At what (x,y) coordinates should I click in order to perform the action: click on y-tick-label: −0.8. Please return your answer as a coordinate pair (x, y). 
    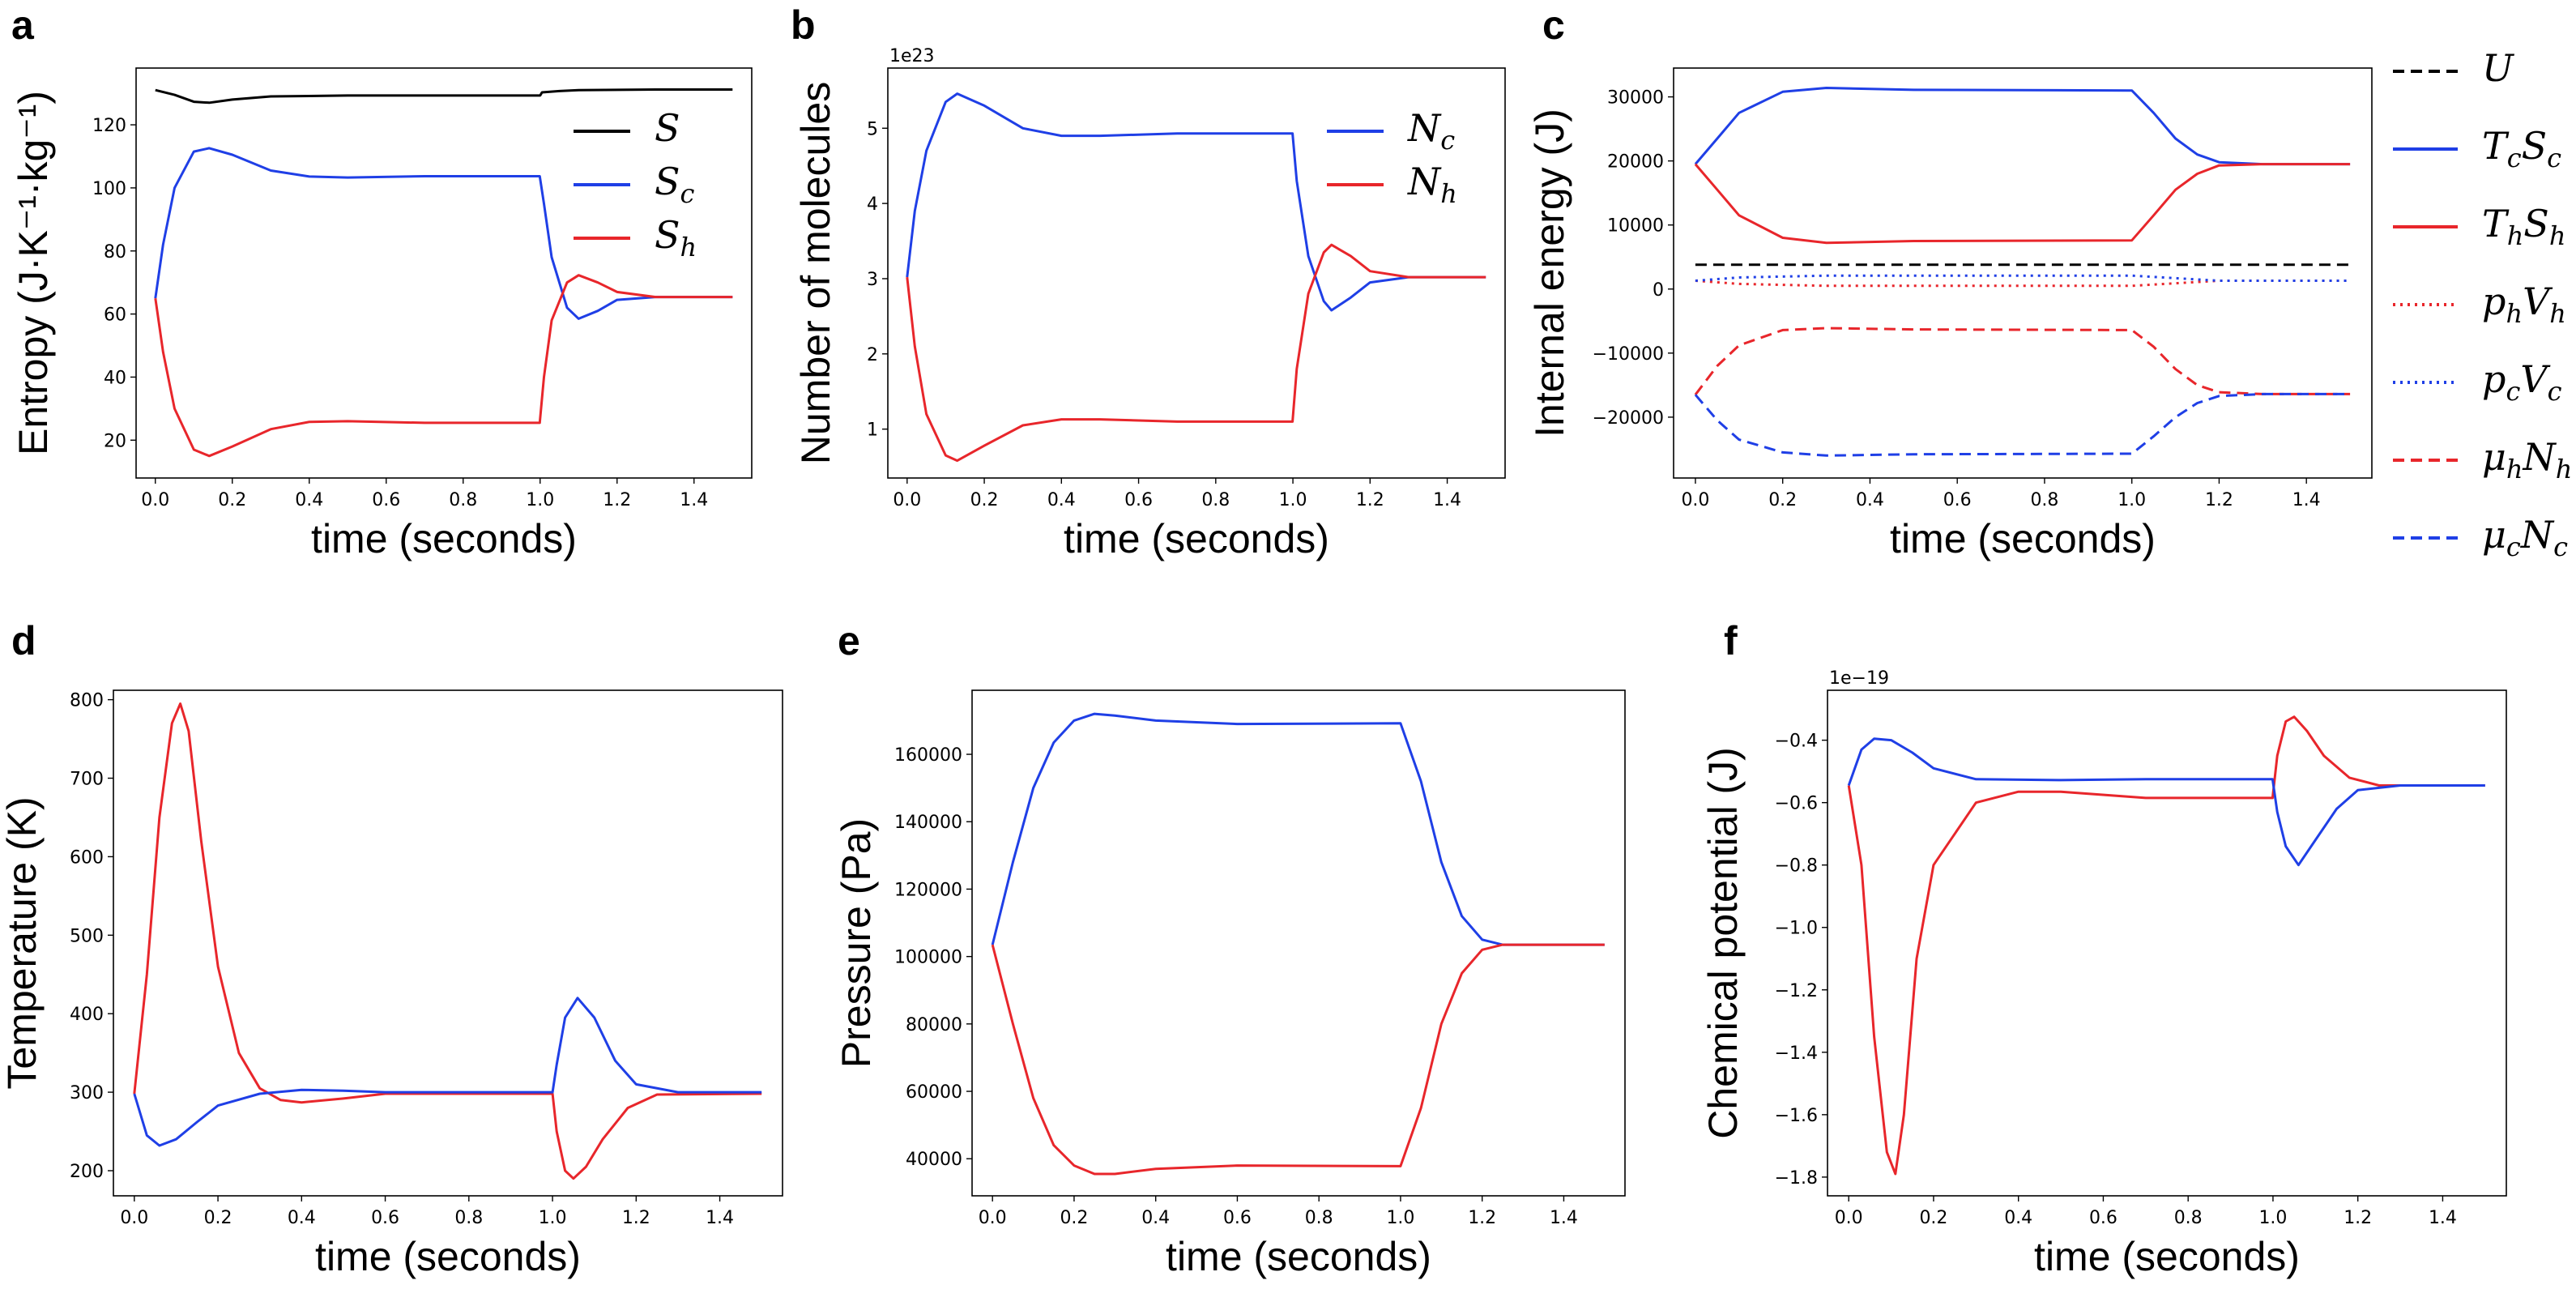
    Looking at the image, I should click on (1797, 866).